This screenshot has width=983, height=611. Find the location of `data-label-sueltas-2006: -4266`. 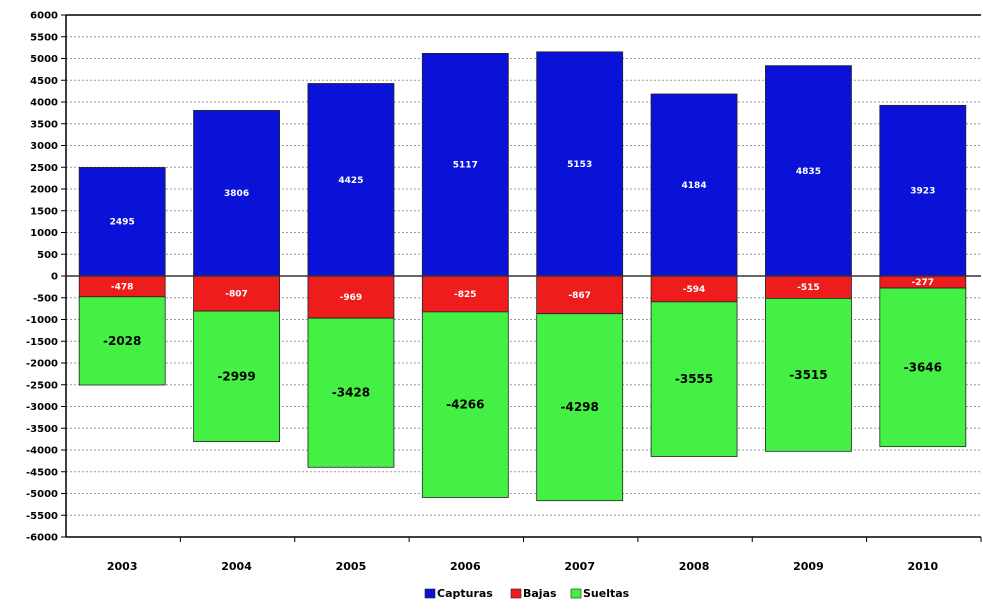

data-label-sueltas-2006: -4266 is located at coordinates (465, 405).